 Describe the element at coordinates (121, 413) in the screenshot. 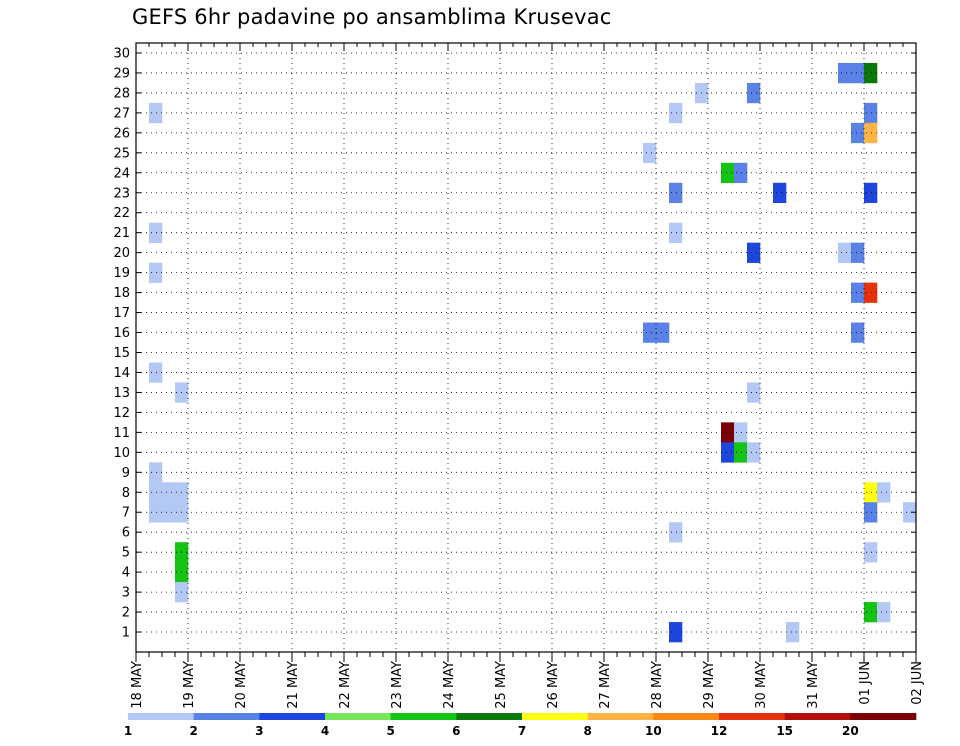

I see `y-tick-label: 12` at that location.